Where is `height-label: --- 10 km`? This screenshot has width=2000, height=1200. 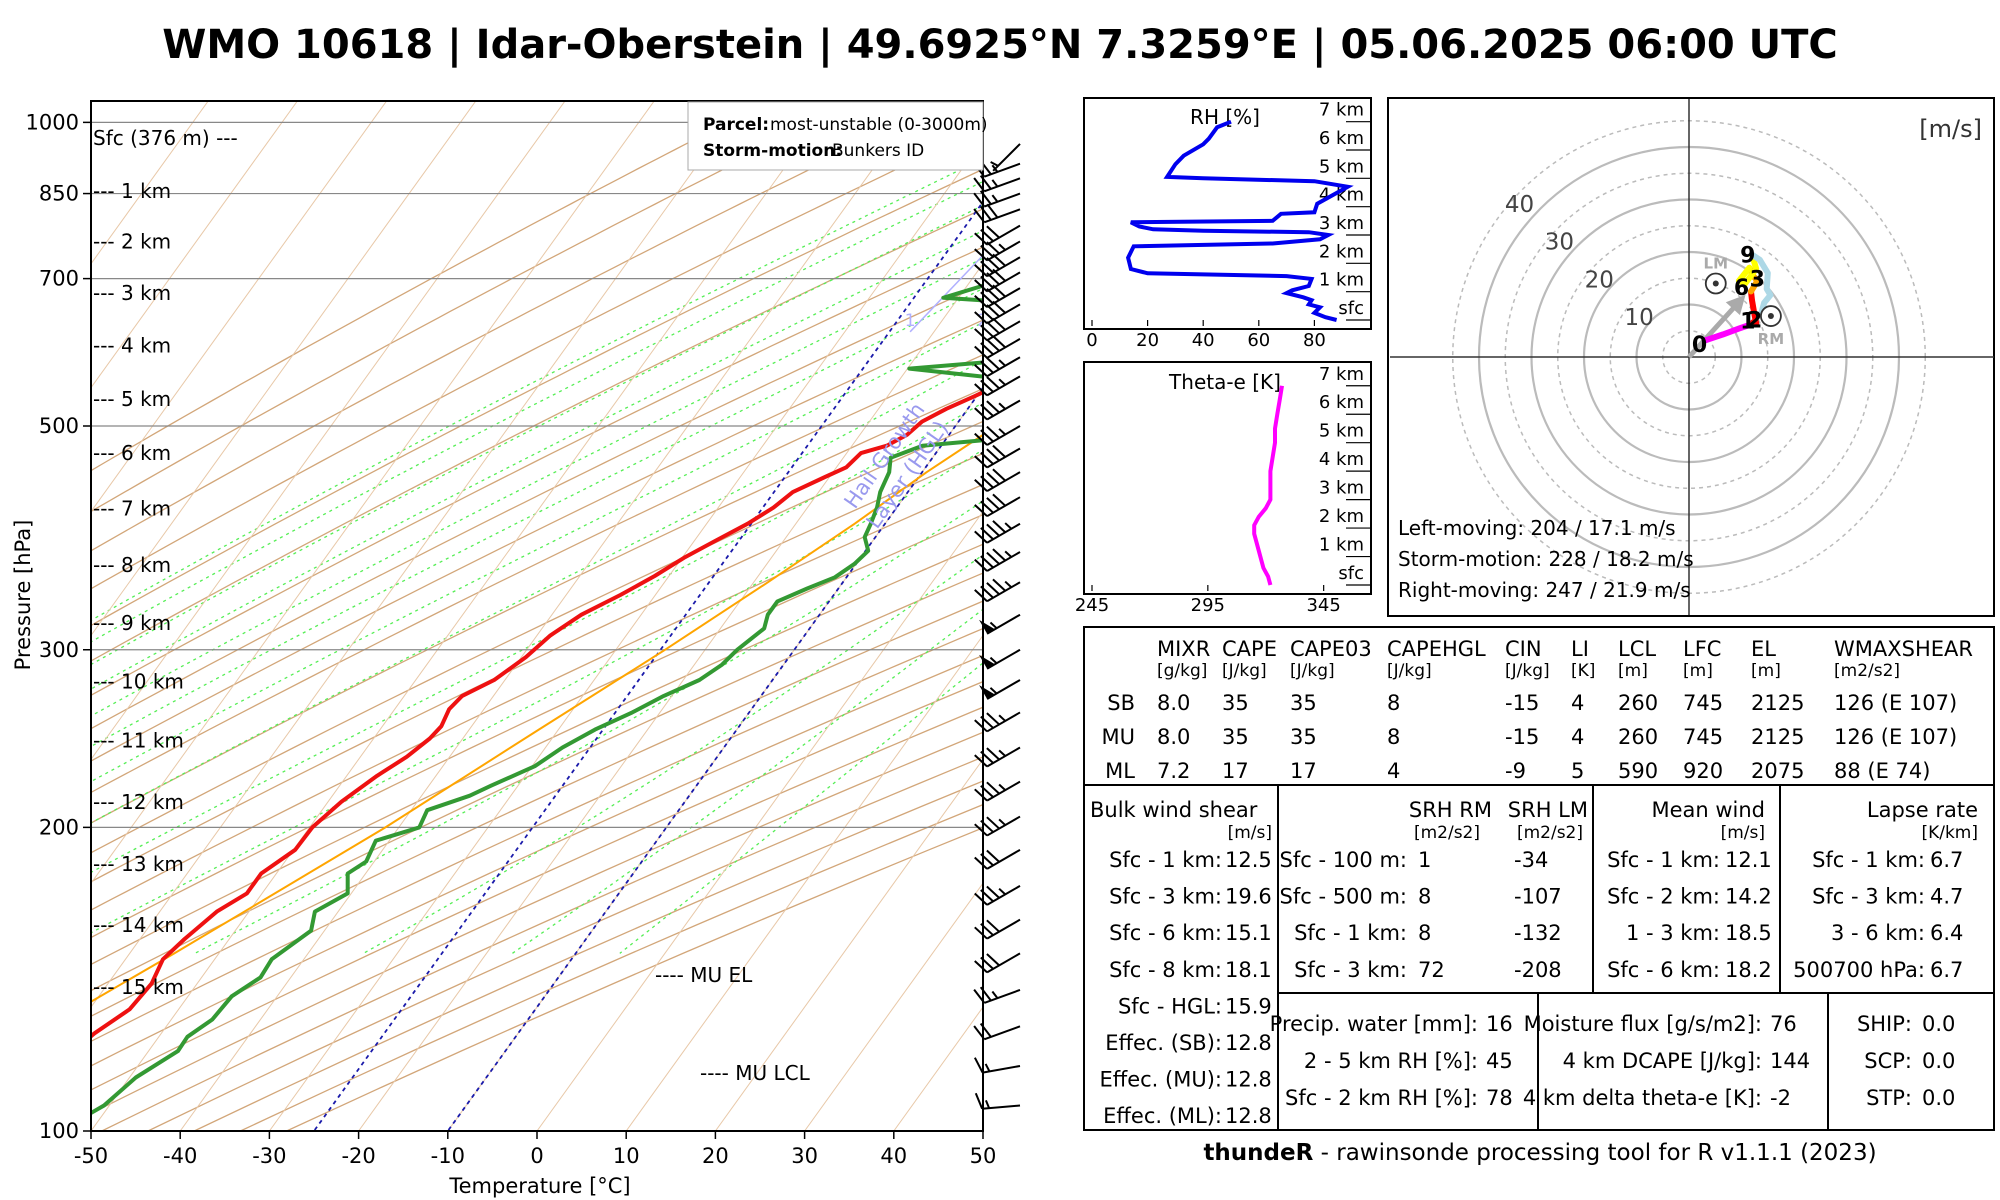 height-label: --- 10 km is located at coordinates (138, 682).